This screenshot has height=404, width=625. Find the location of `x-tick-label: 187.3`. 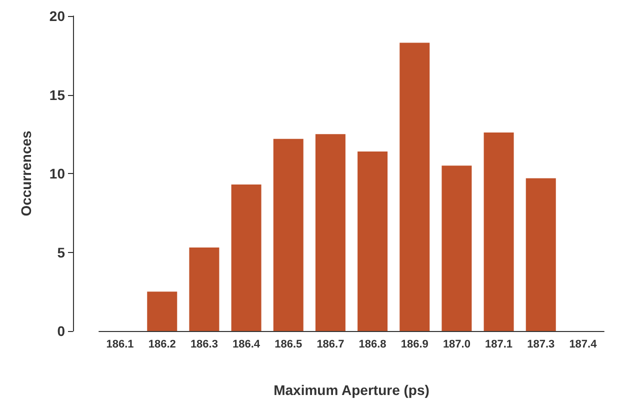

x-tick-label: 187.3 is located at coordinates (541, 344).